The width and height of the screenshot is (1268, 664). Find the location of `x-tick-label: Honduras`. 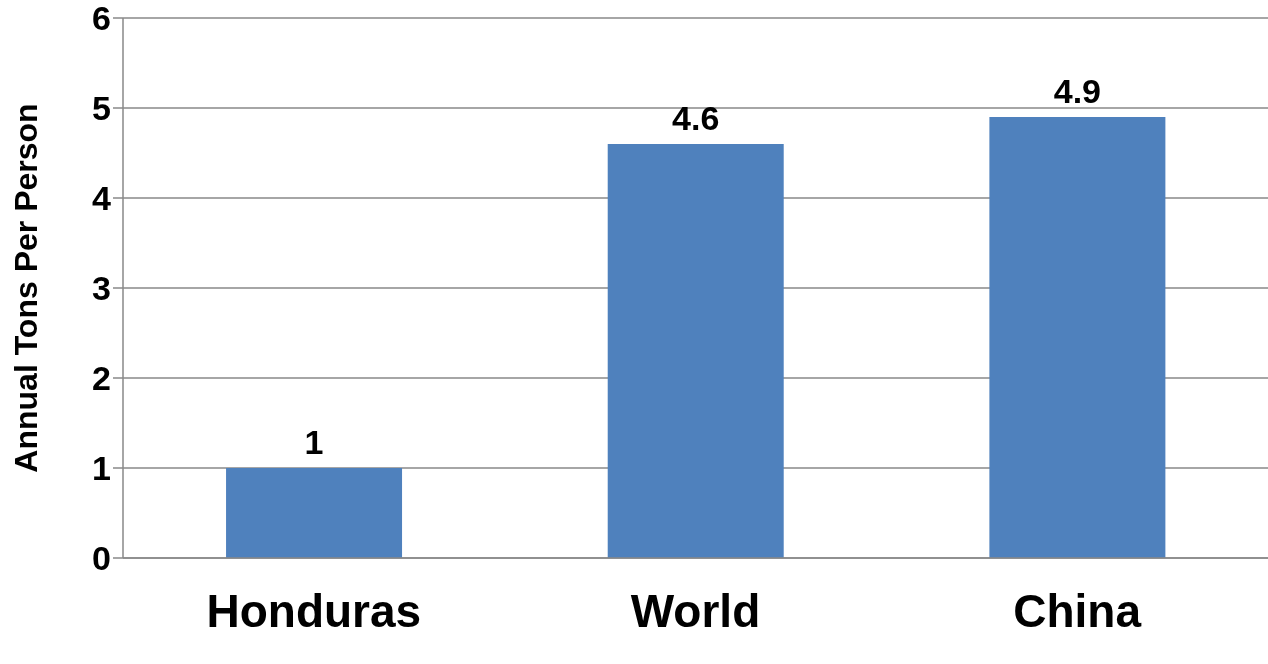

x-tick-label: Honduras is located at coordinates (314, 610).